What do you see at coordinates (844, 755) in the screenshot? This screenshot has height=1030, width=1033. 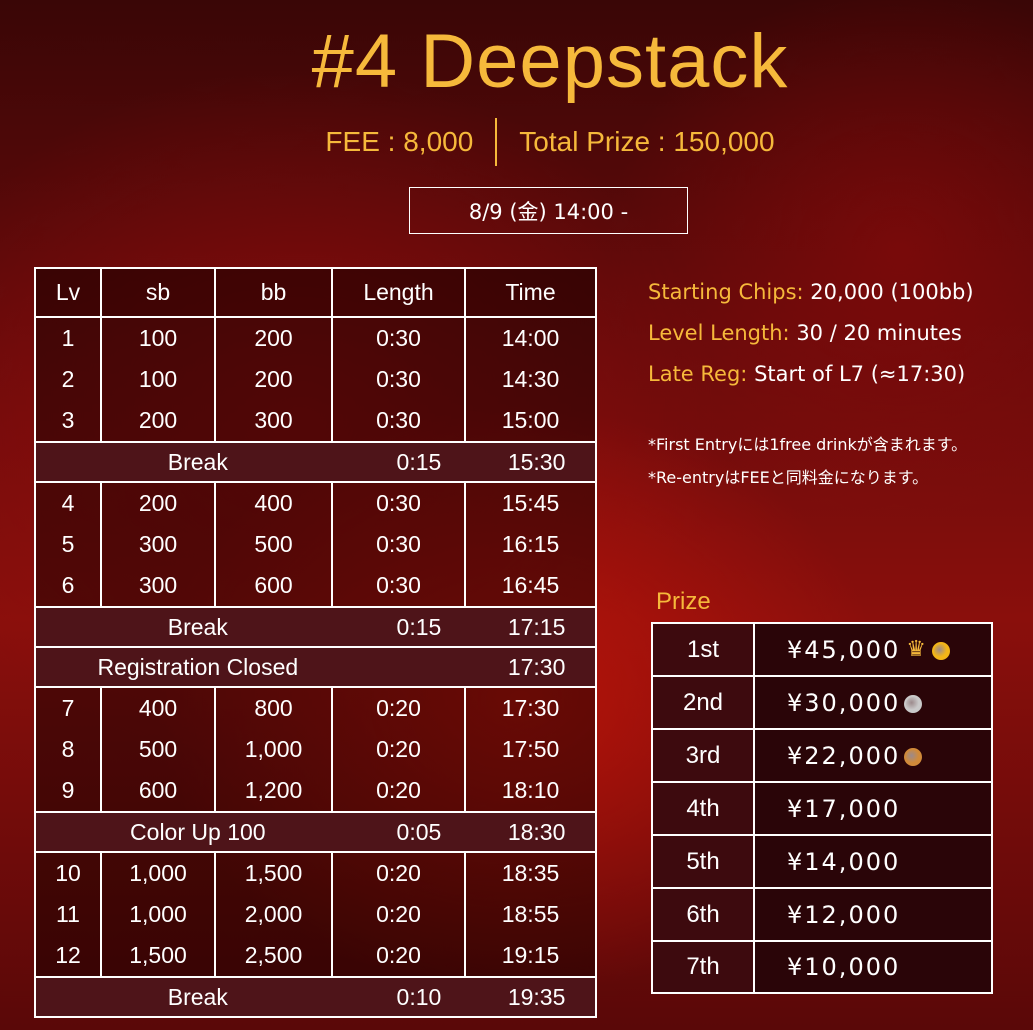 I see `prize-amount: ¥22,000` at bounding box center [844, 755].